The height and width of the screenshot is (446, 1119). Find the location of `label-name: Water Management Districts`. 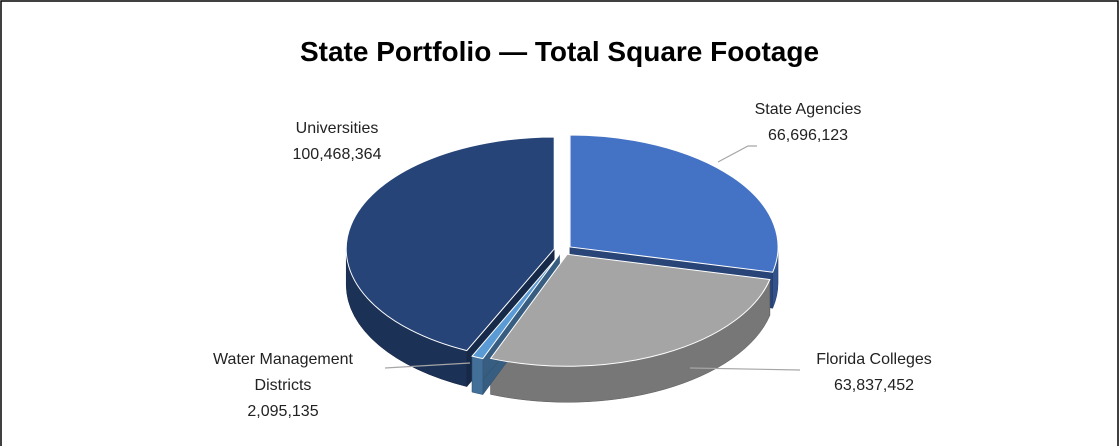

label-name: Water Management Districts is located at coordinates (283, 372).